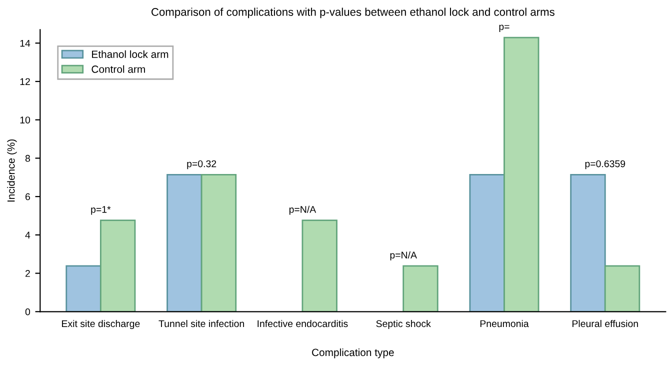 This screenshot has height=371, width=669. What do you see at coordinates (303, 324) in the screenshot?
I see `x-tick-label: Infective endocarditis` at bounding box center [303, 324].